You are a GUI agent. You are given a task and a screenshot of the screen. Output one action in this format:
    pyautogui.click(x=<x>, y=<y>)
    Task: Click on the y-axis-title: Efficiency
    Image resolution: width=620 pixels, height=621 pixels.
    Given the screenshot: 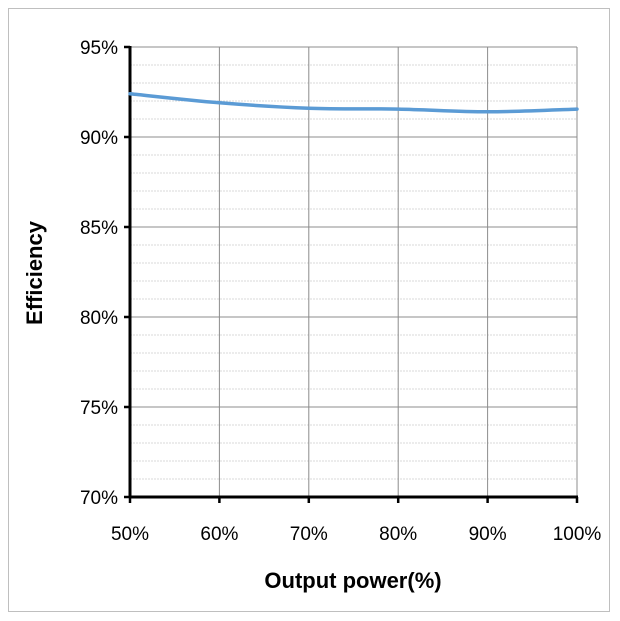 What is the action you would take?
    pyautogui.click(x=34, y=272)
    